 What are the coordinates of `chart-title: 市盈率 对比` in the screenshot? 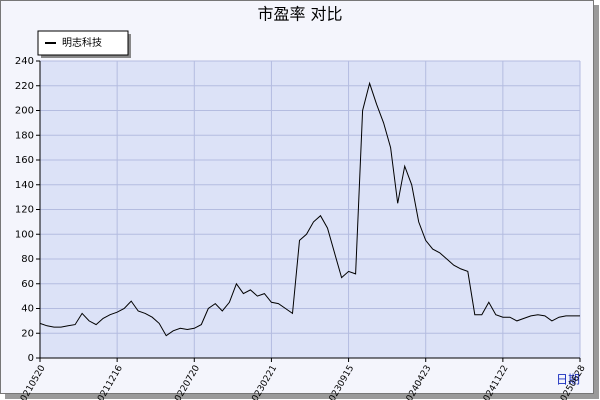 It's located at (299, 14).